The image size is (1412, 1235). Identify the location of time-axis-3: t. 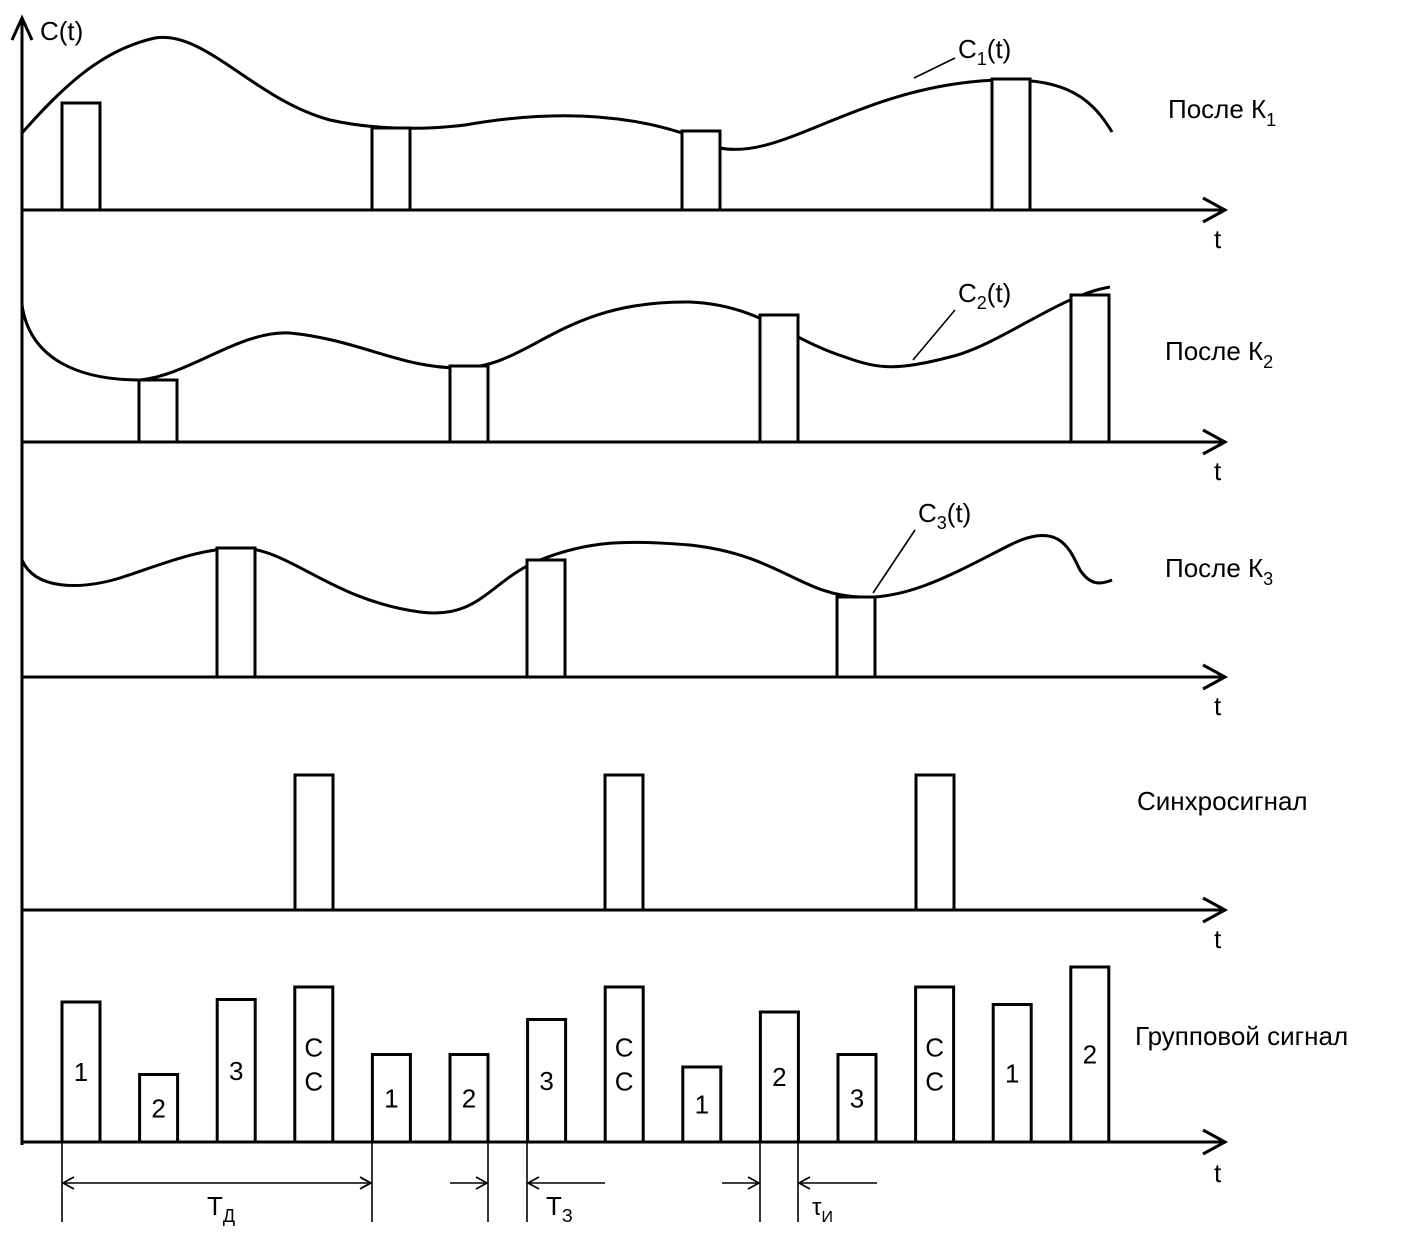
(625, 692).